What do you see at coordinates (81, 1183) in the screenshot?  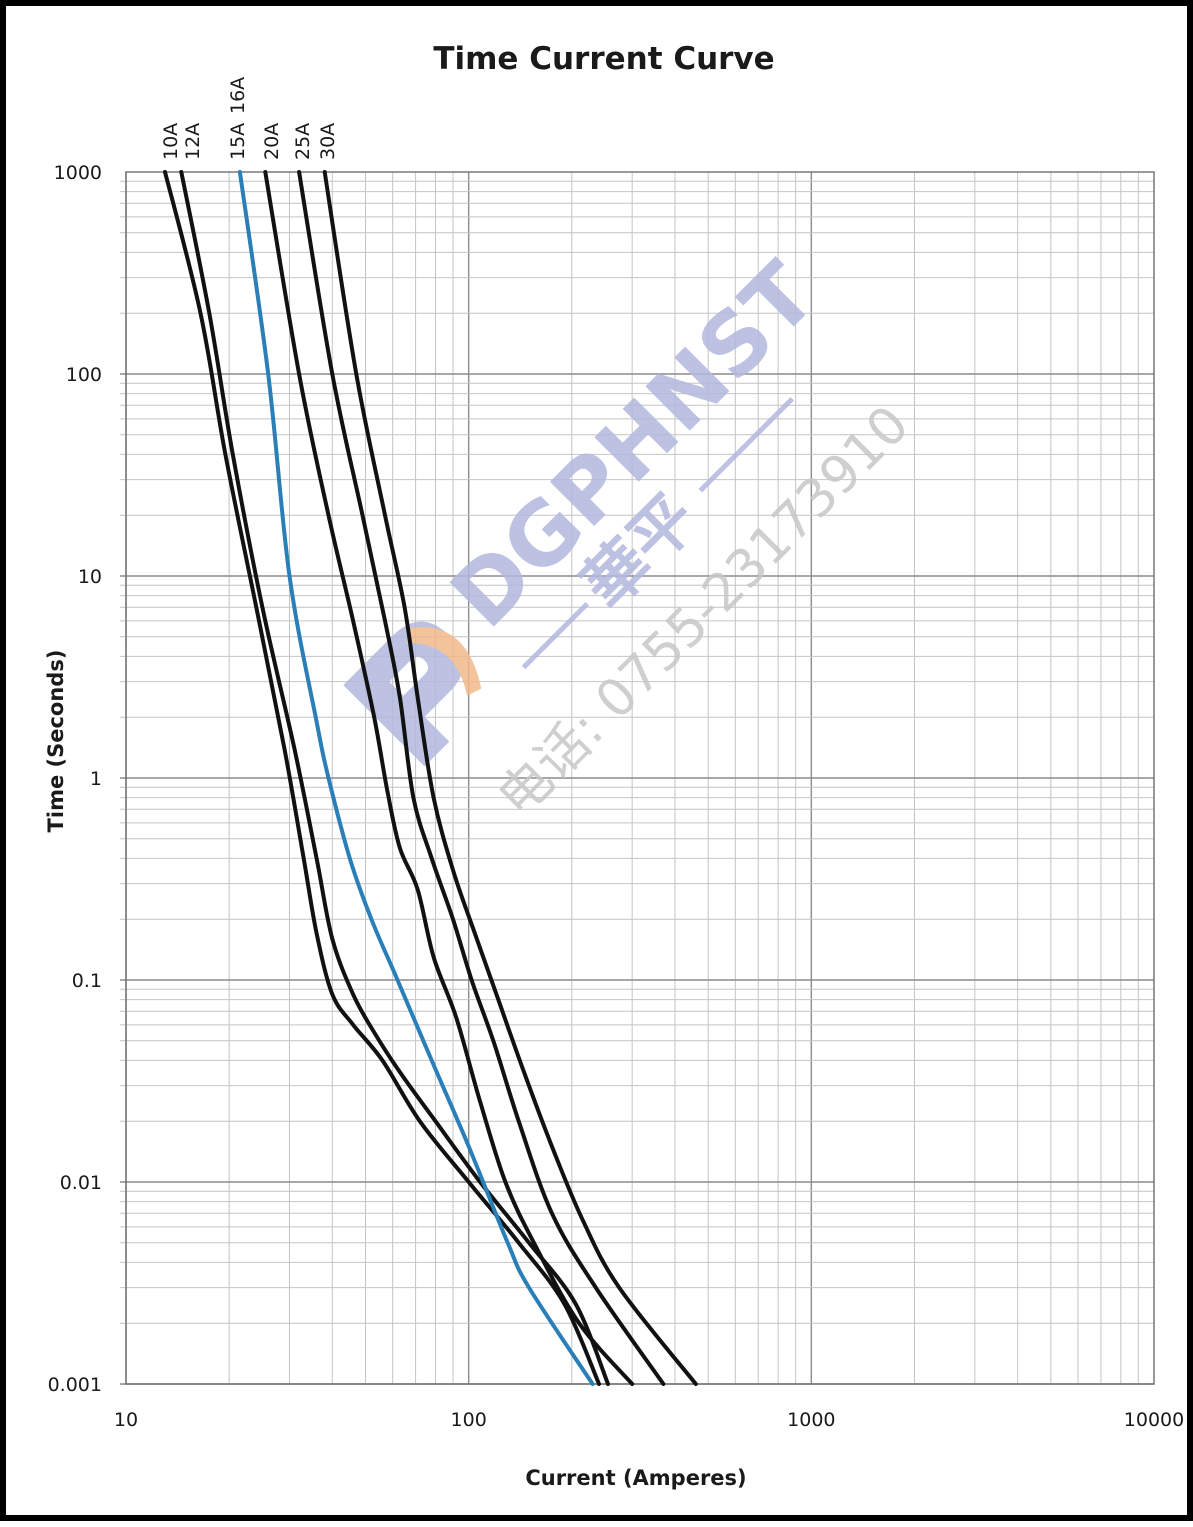 I see `y-tick-label: 0.01` at bounding box center [81, 1183].